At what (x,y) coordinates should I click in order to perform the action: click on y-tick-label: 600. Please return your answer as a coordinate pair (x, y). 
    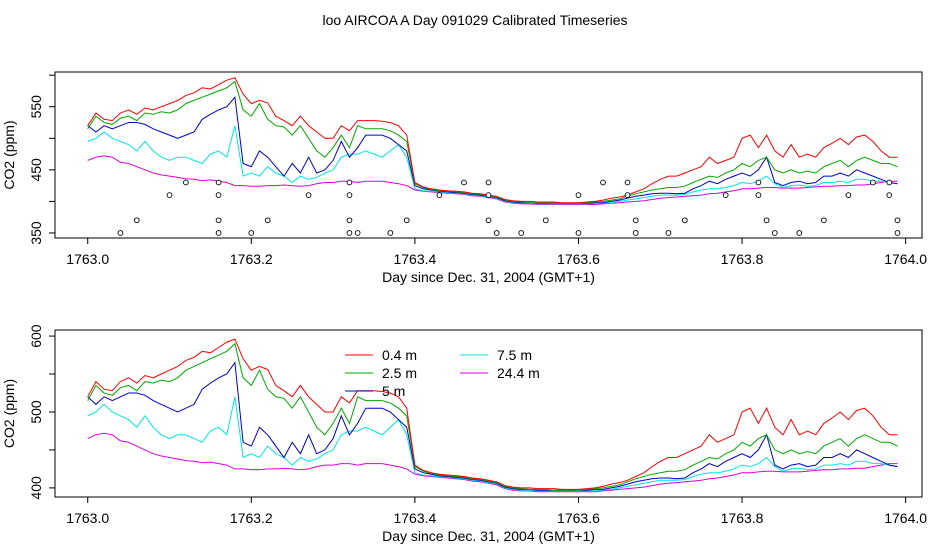
    Looking at the image, I should click on (36, 336).